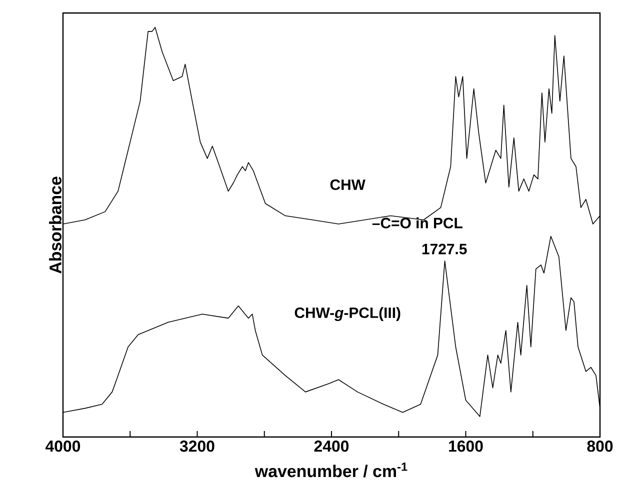 The width and height of the screenshot is (618, 502). What do you see at coordinates (197, 446) in the screenshot?
I see `x-tick-label: 3200` at bounding box center [197, 446].